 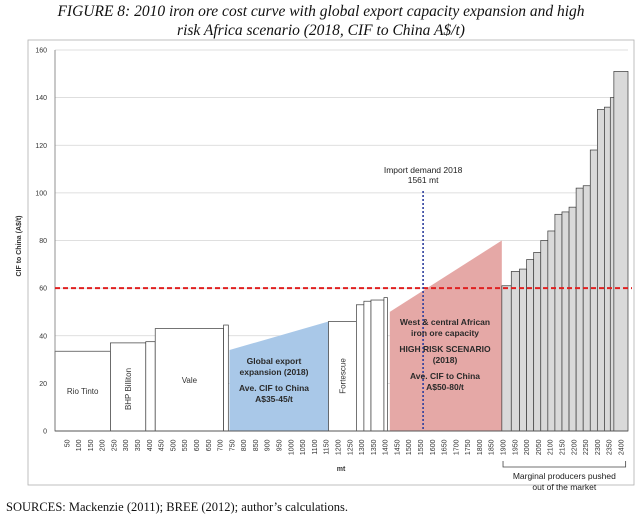 I want to click on x-tick-label-1400: 1400, so click(x=386, y=447).